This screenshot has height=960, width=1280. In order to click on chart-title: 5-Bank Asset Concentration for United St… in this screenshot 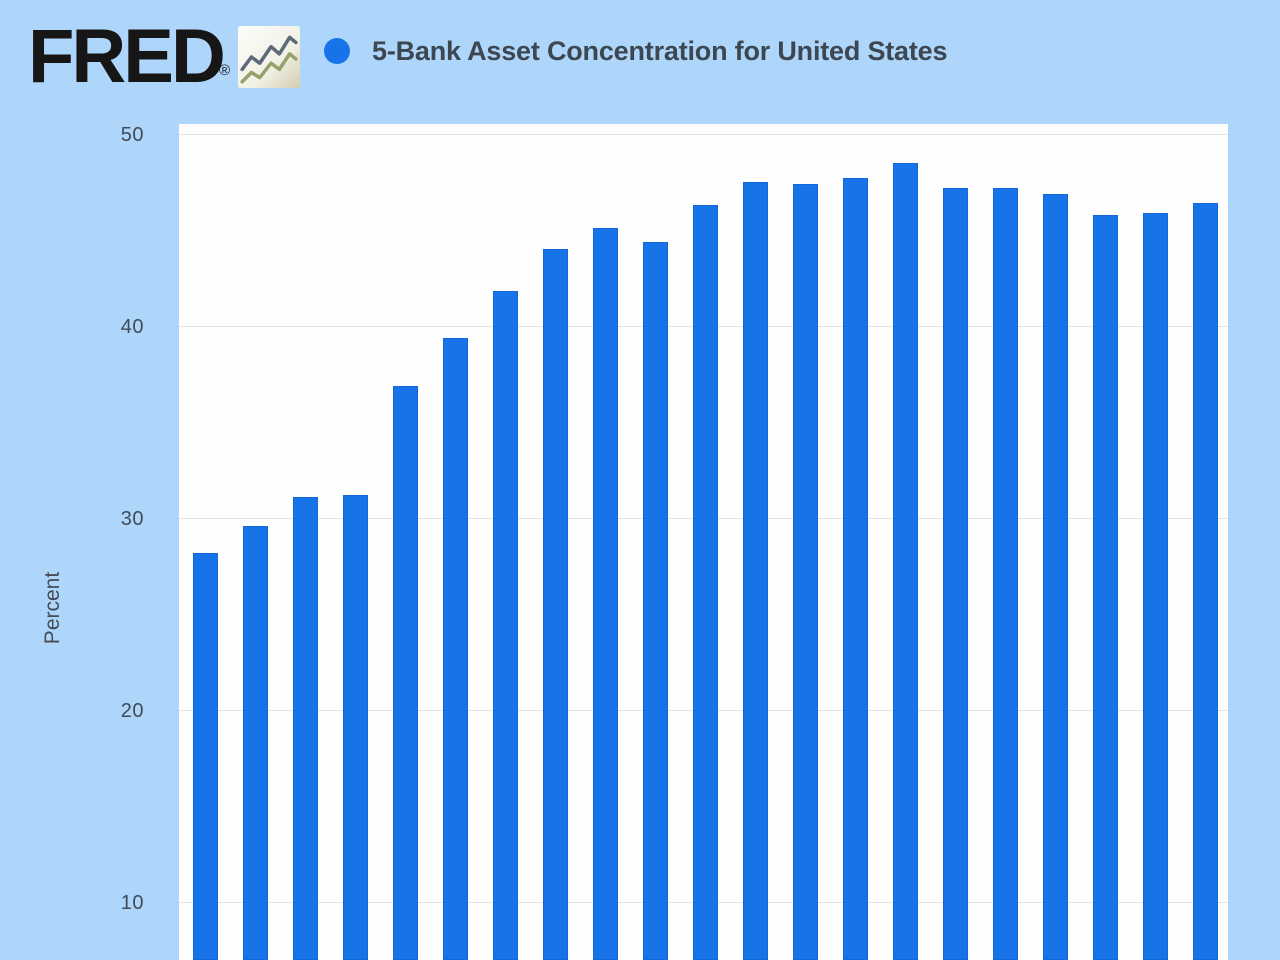, I will do `click(660, 50)`.